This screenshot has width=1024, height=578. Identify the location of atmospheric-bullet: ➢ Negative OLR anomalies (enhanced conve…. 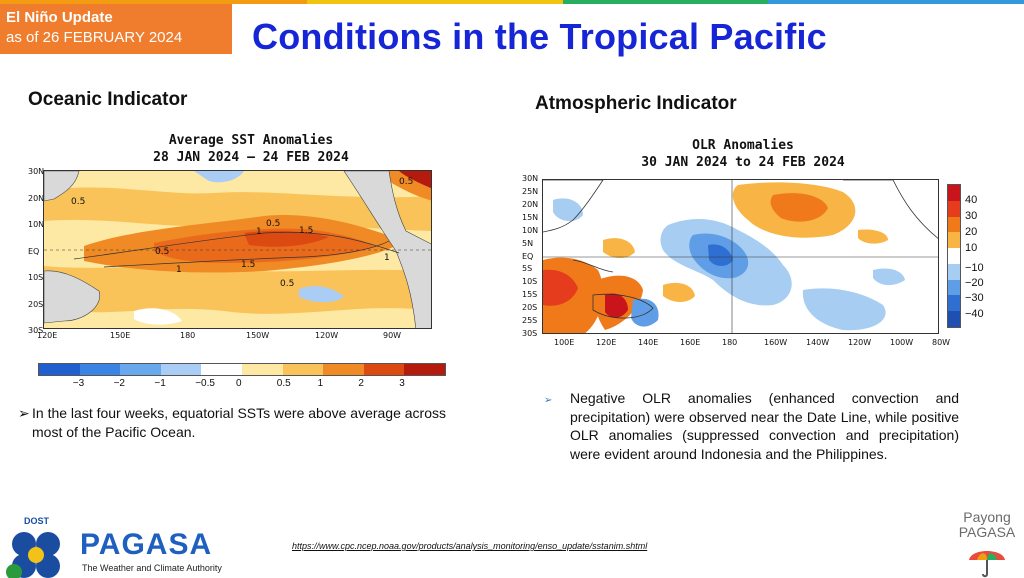
(751, 426).